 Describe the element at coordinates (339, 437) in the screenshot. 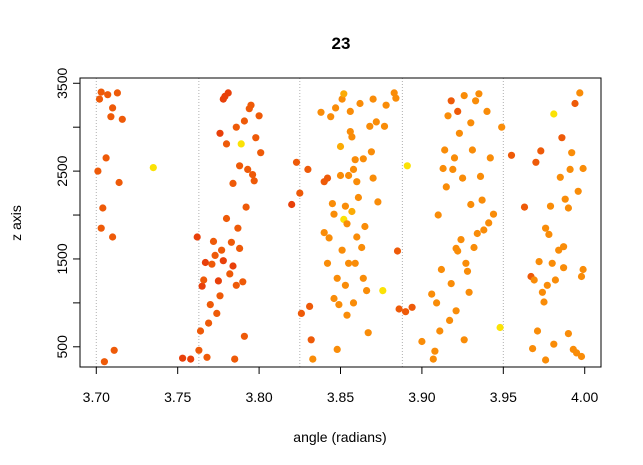

I see `x-axis-label: angle (radians)` at that location.